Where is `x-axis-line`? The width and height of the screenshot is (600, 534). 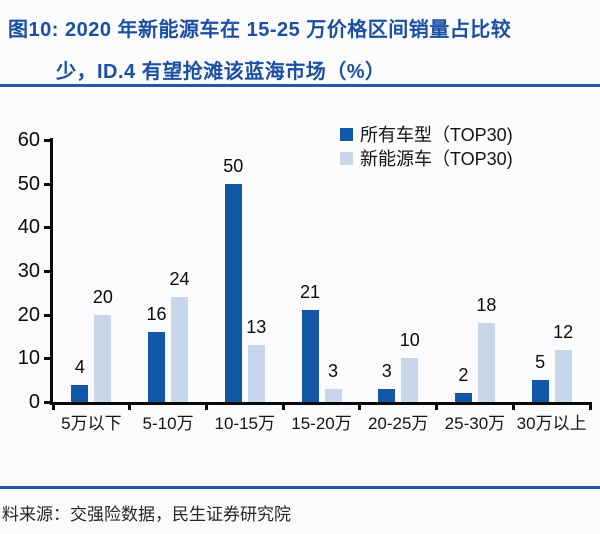
x-axis-line is located at coordinates (320, 403).